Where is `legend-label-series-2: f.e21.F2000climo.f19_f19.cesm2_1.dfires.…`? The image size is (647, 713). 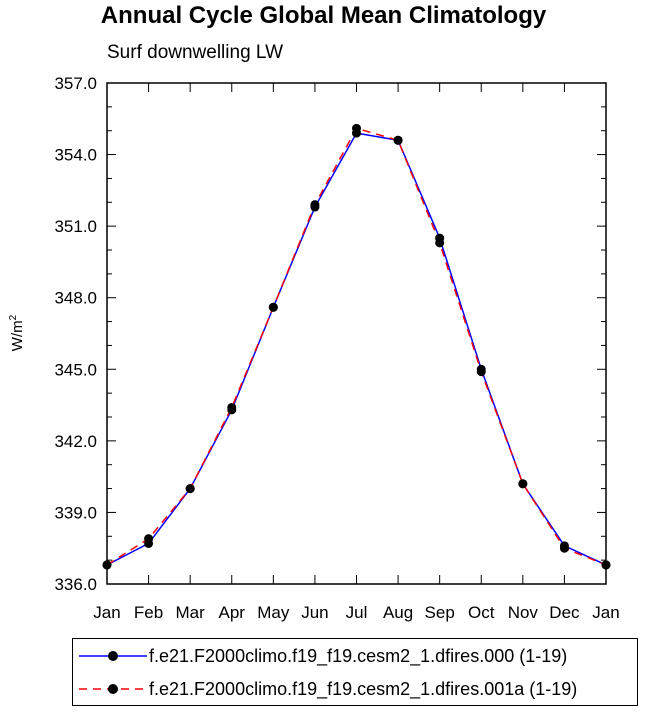
legend-label-series-2: f.e21.F2000climo.f19_f19.cesm2_1.dfires.… is located at coordinates (363, 689).